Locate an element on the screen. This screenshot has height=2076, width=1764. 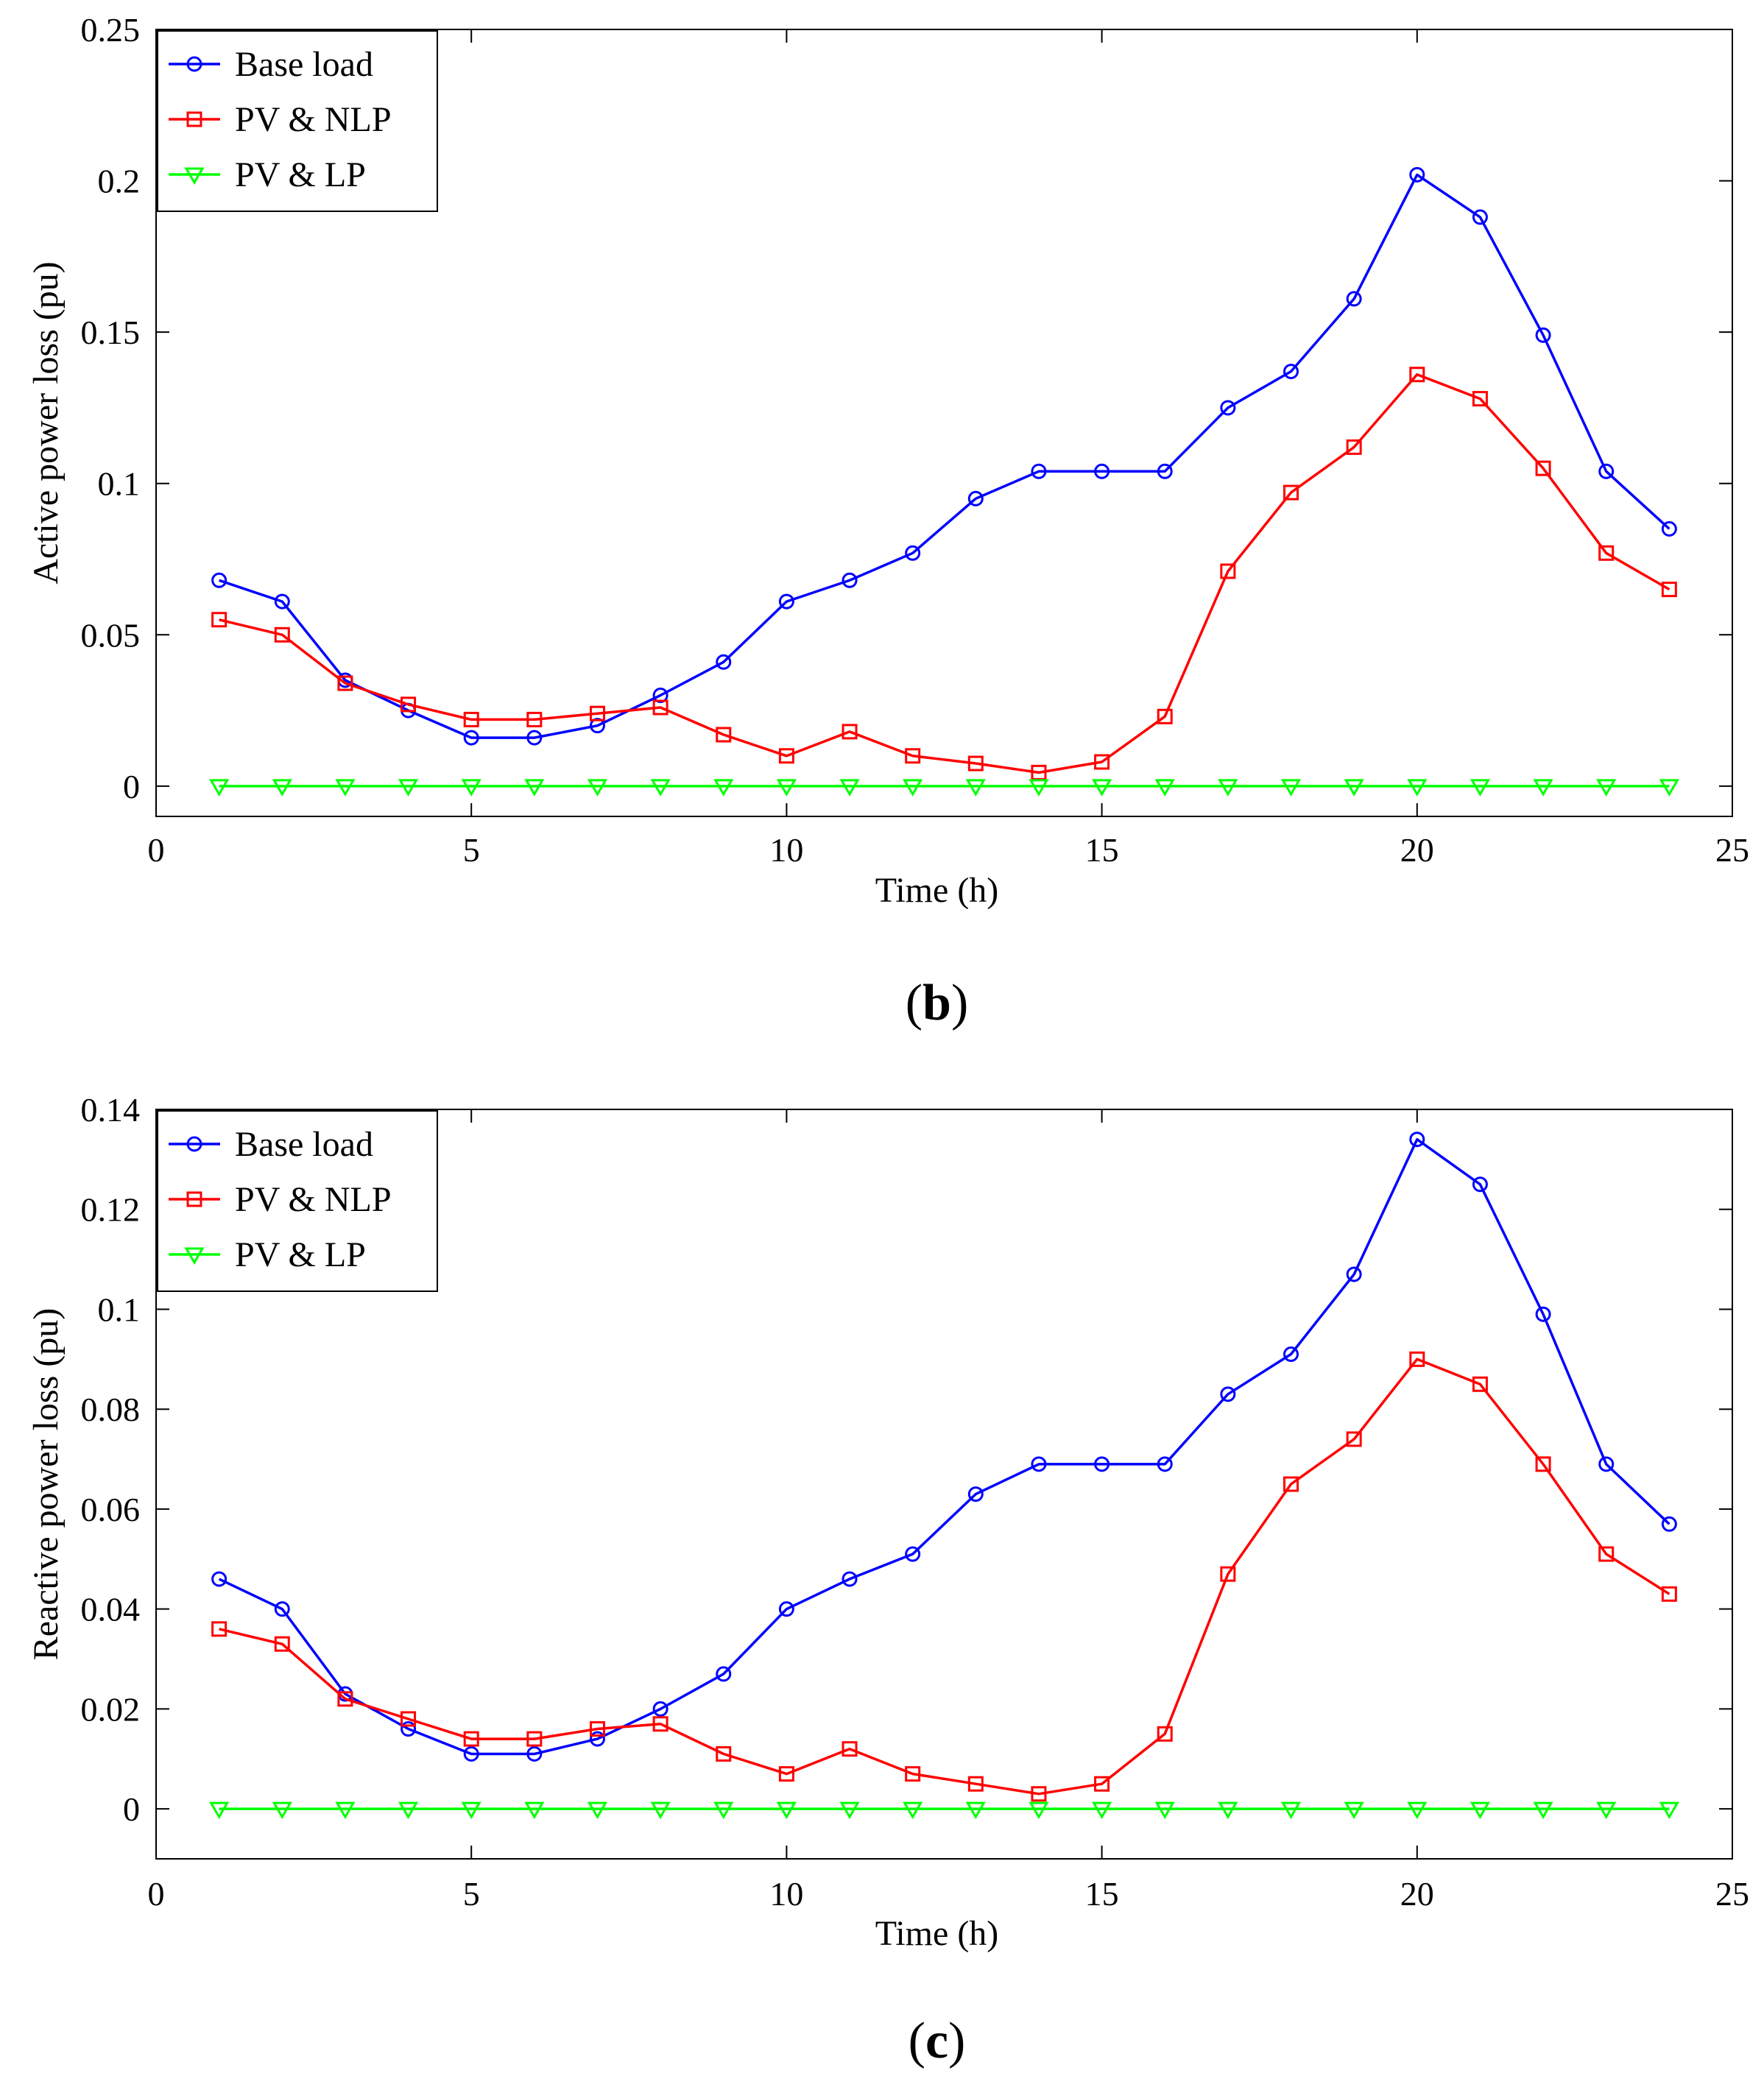
y-tick-label: 0.08 is located at coordinates (111, 1409).